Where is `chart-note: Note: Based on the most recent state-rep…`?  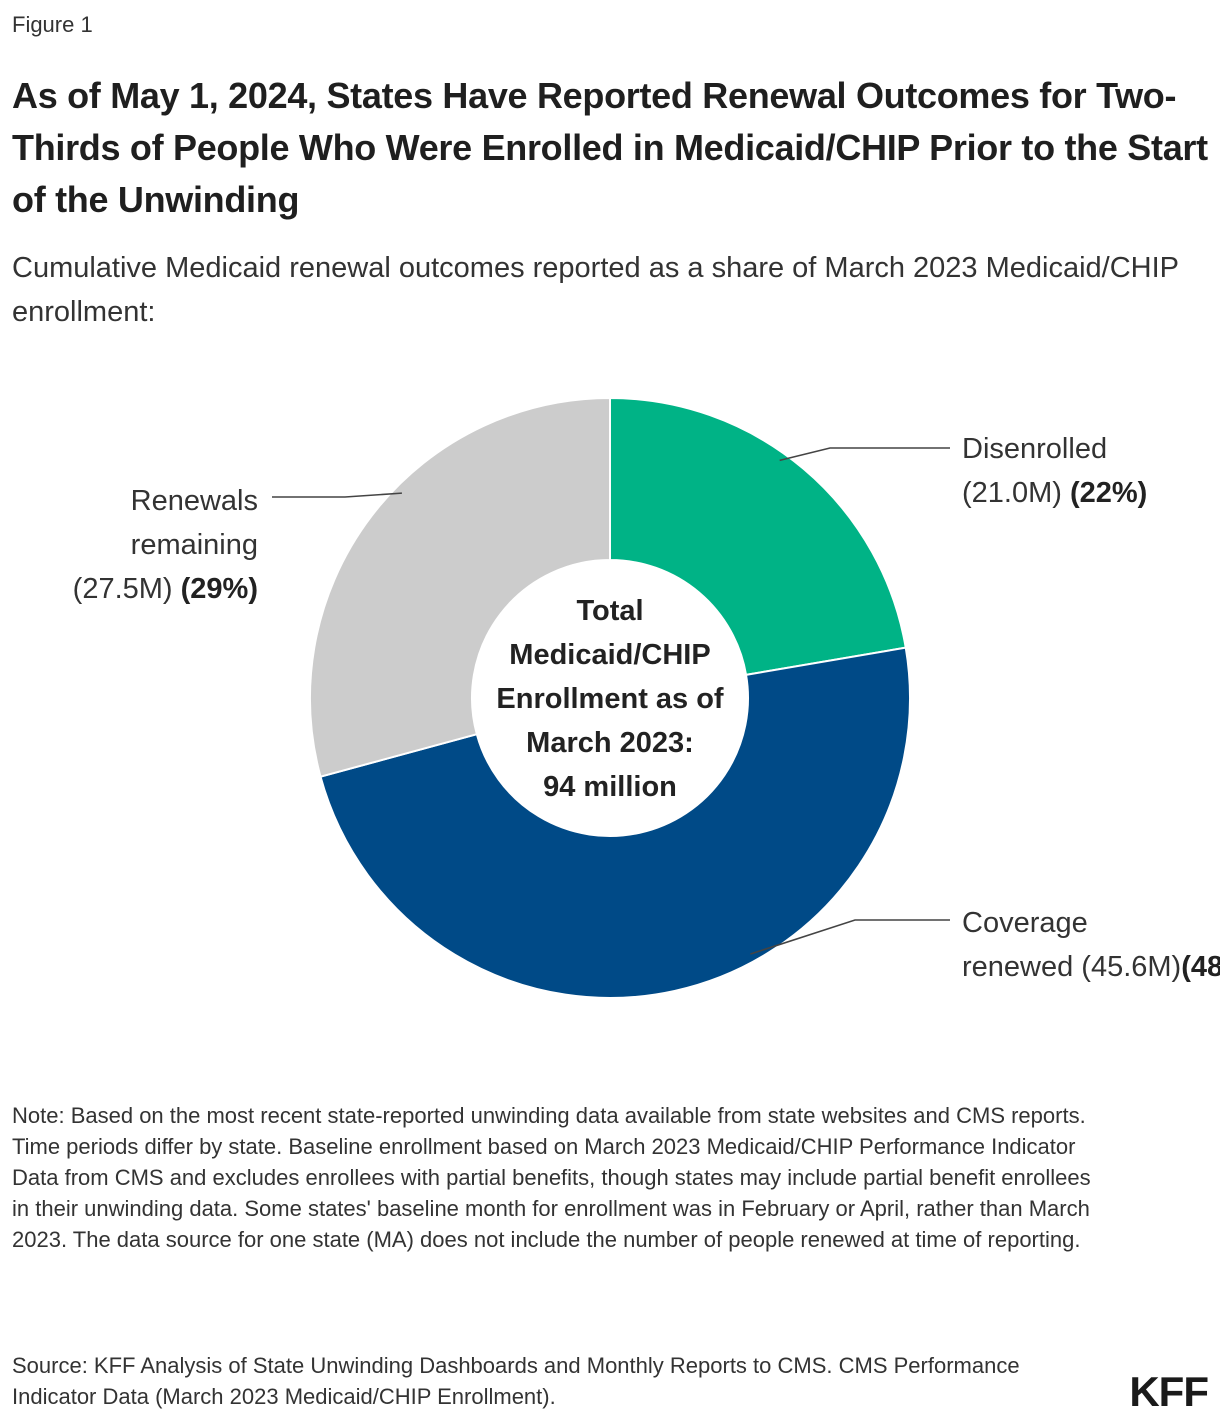
chart-note: Note: Based on the most recent state-rep… is located at coordinates (551, 1177).